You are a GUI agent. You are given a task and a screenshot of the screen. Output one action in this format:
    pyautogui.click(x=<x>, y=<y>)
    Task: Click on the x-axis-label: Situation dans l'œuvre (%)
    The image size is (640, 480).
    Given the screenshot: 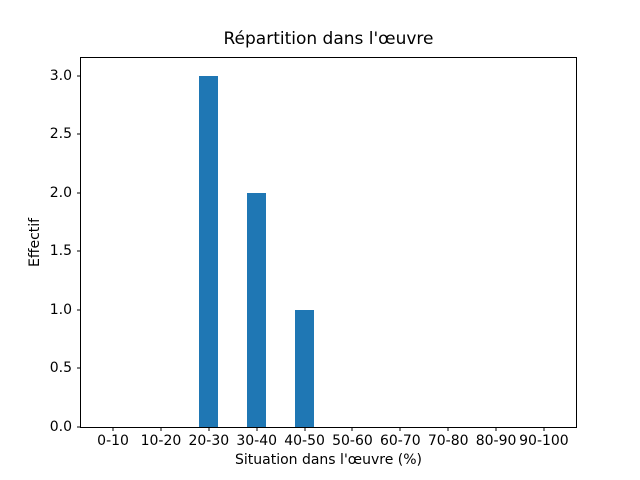 What is the action you would take?
    pyautogui.click(x=328, y=460)
    